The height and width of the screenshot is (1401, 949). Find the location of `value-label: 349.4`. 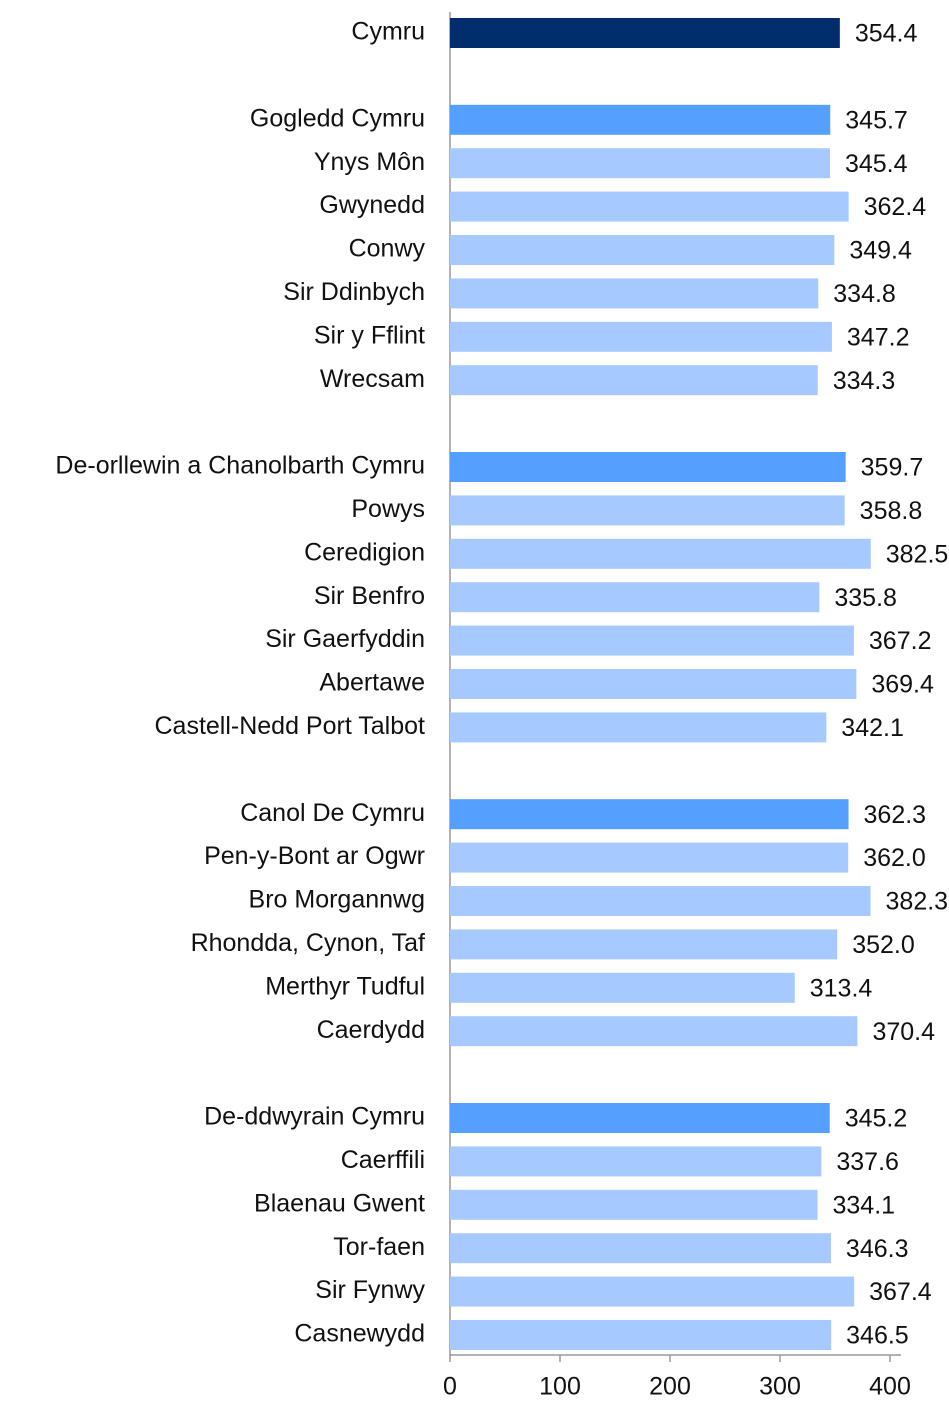

value-label: 349.4 is located at coordinates (880, 251).